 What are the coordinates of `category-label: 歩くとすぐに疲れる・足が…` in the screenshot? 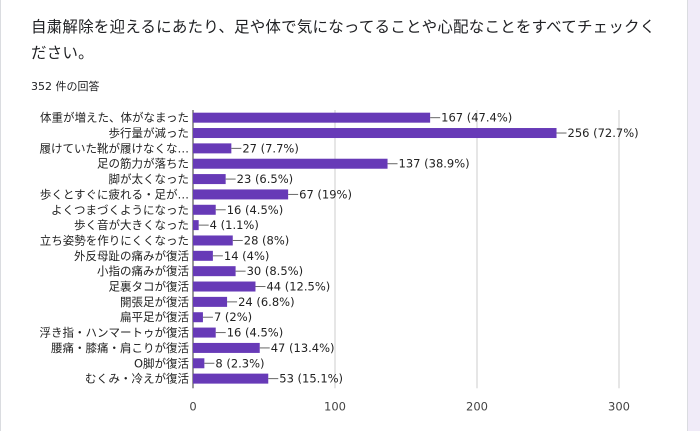 It's located at (114, 194).